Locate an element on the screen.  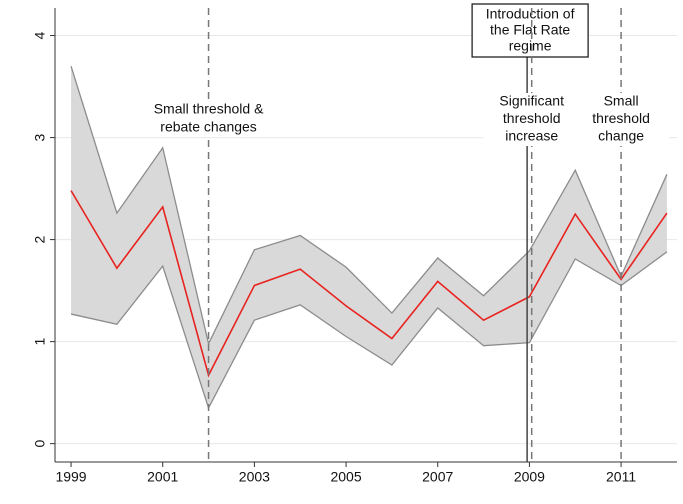
annotation-text: the Flat Rate is located at coordinates (530, 30).